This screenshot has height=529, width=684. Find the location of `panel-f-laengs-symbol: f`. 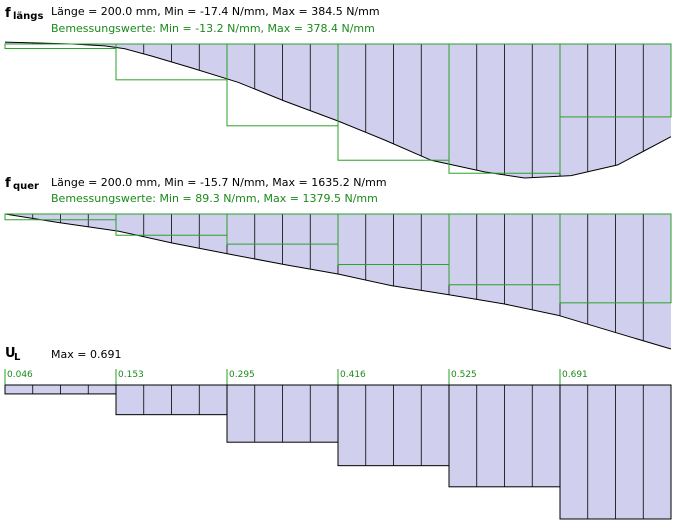

panel-f-laengs-symbol: f is located at coordinates (8, 13).